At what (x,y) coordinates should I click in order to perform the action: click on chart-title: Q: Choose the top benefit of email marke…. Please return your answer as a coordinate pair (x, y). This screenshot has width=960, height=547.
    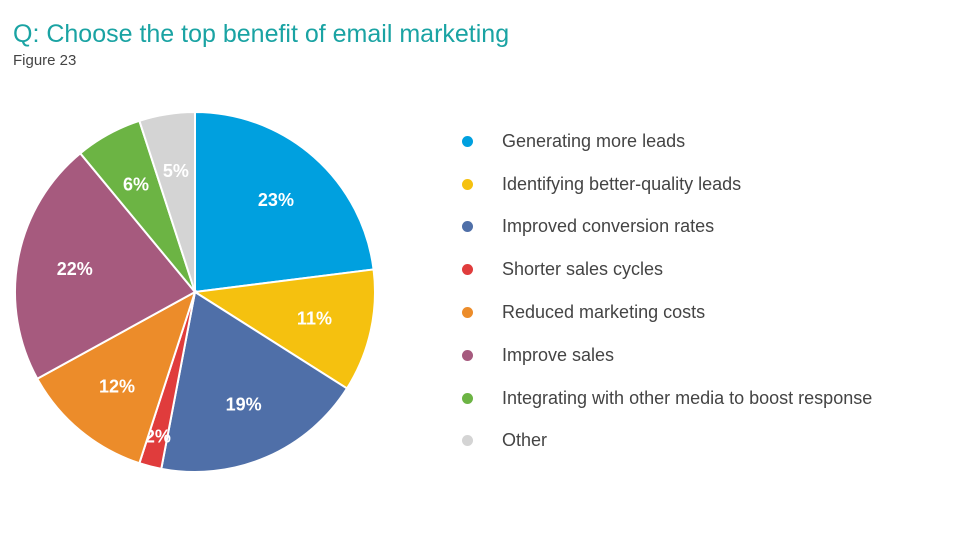
    Looking at the image, I should click on (261, 34).